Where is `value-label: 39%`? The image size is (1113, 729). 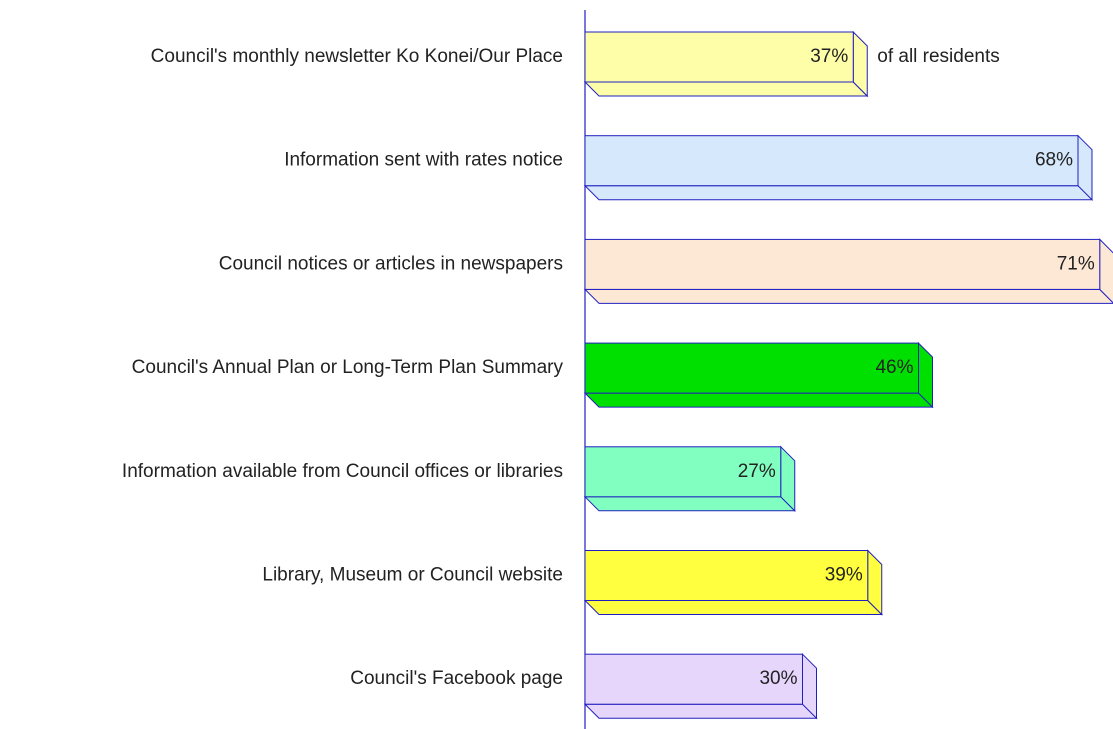 value-label: 39% is located at coordinates (844, 575).